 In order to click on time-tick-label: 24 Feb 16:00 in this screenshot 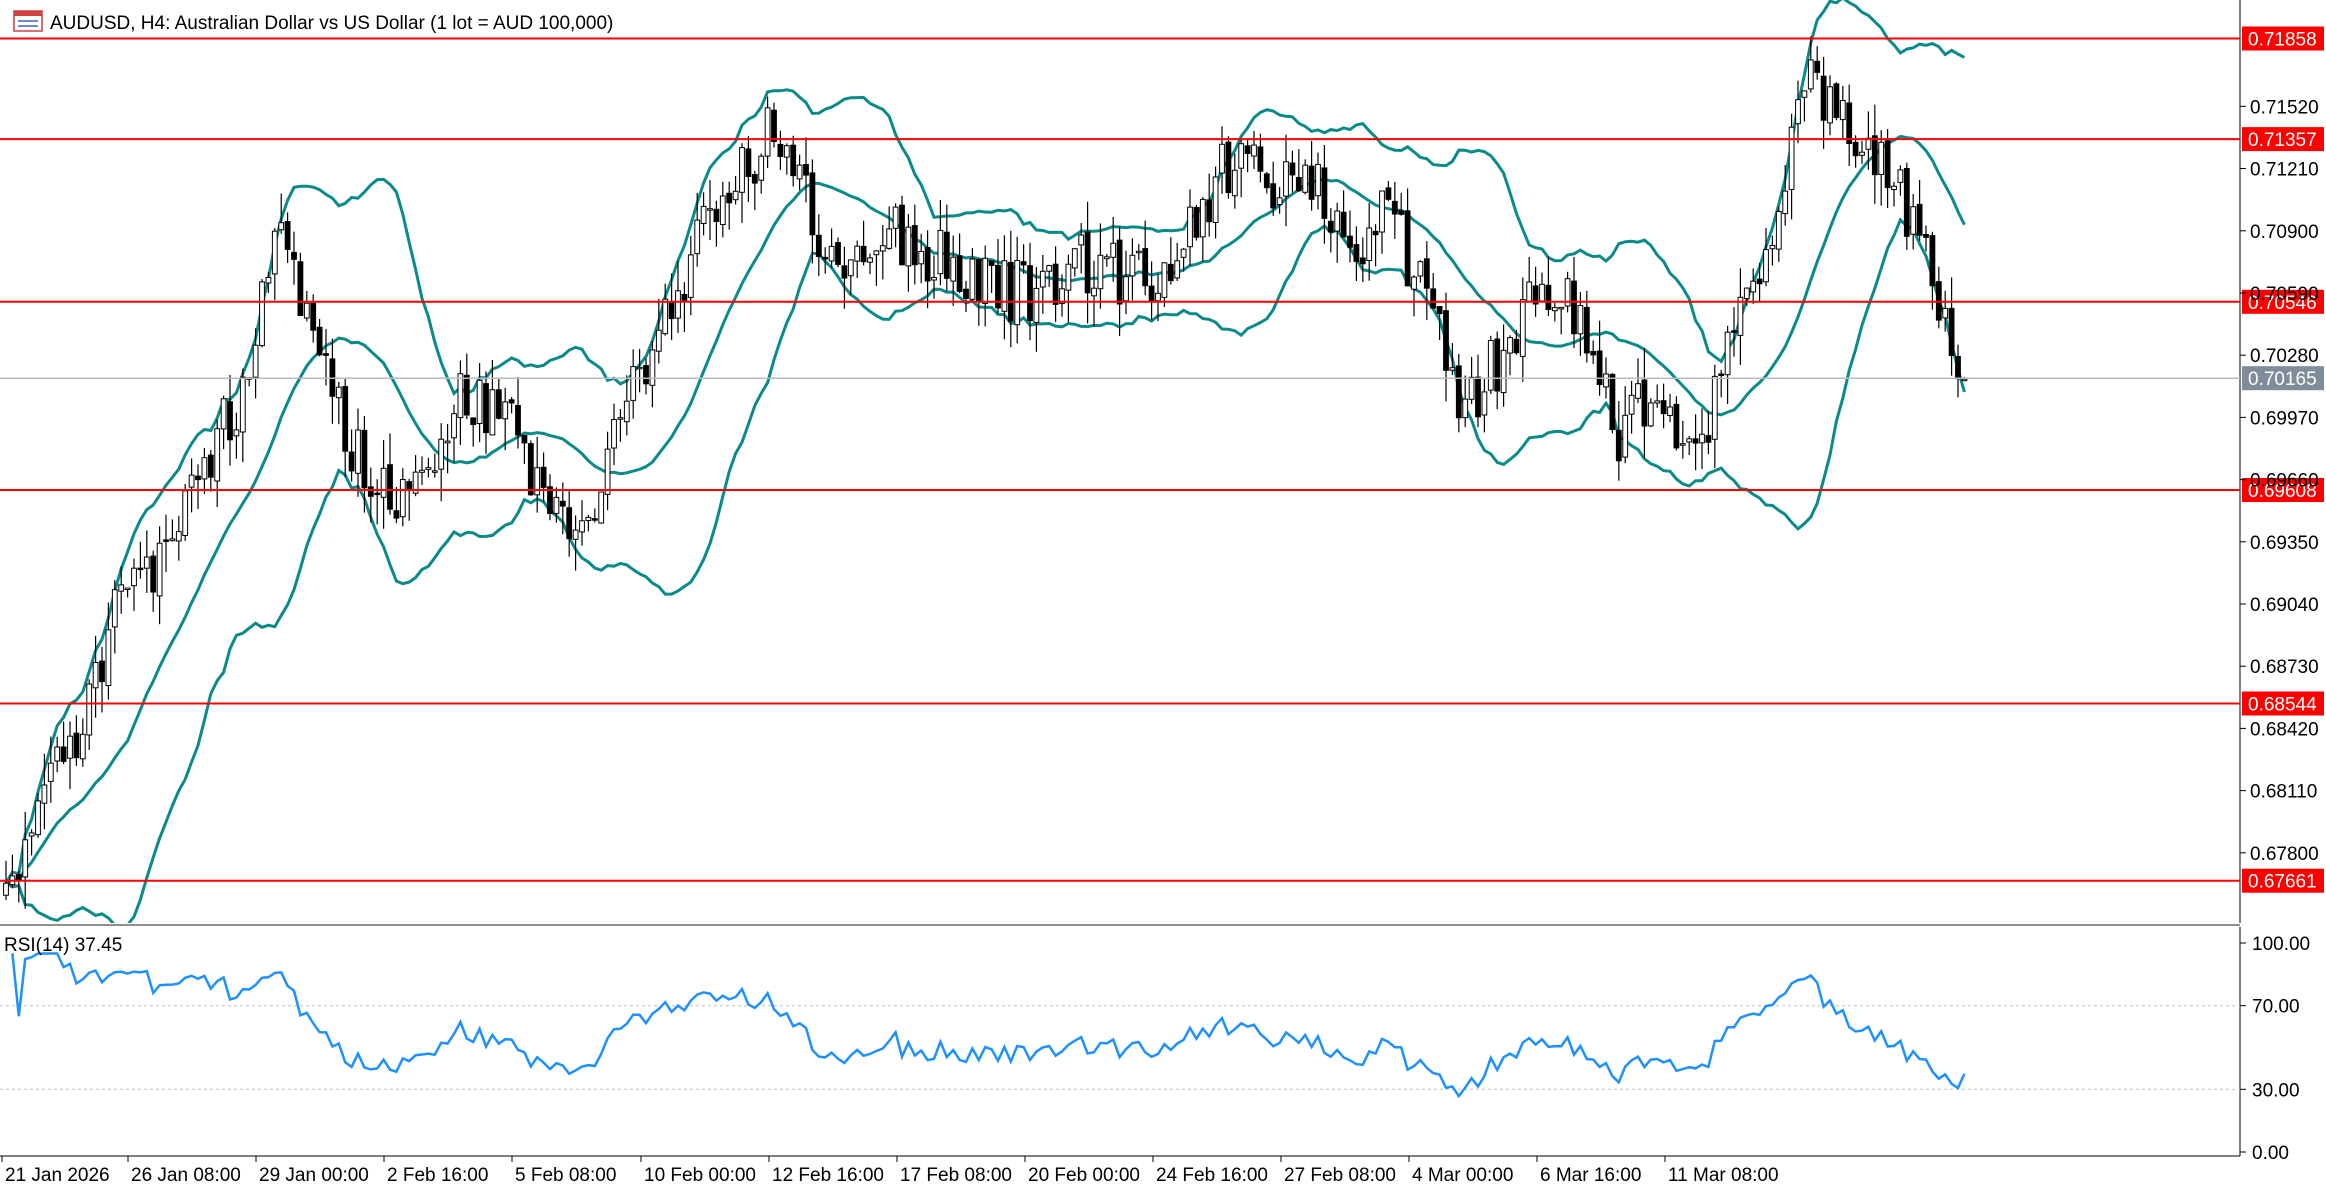, I will do `click(1212, 1174)`.